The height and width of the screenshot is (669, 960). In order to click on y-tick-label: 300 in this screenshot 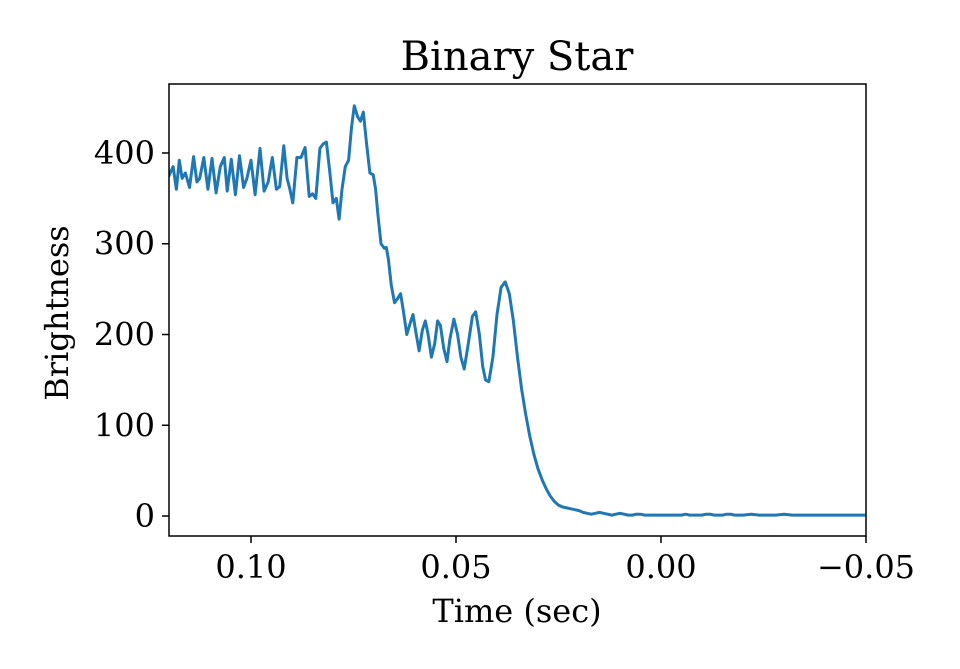, I will do `click(124, 244)`.